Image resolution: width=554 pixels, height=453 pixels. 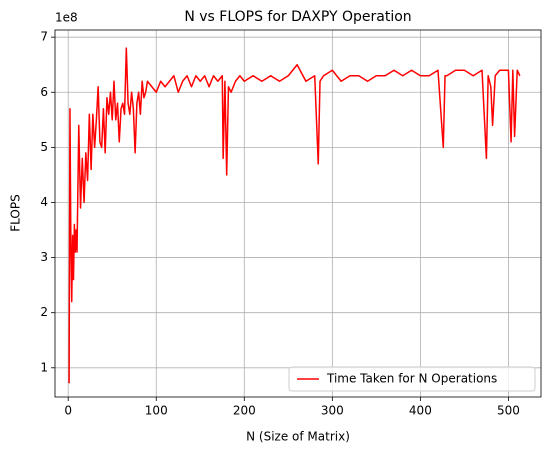 I want to click on x-tick-label: 300, so click(x=332, y=411).